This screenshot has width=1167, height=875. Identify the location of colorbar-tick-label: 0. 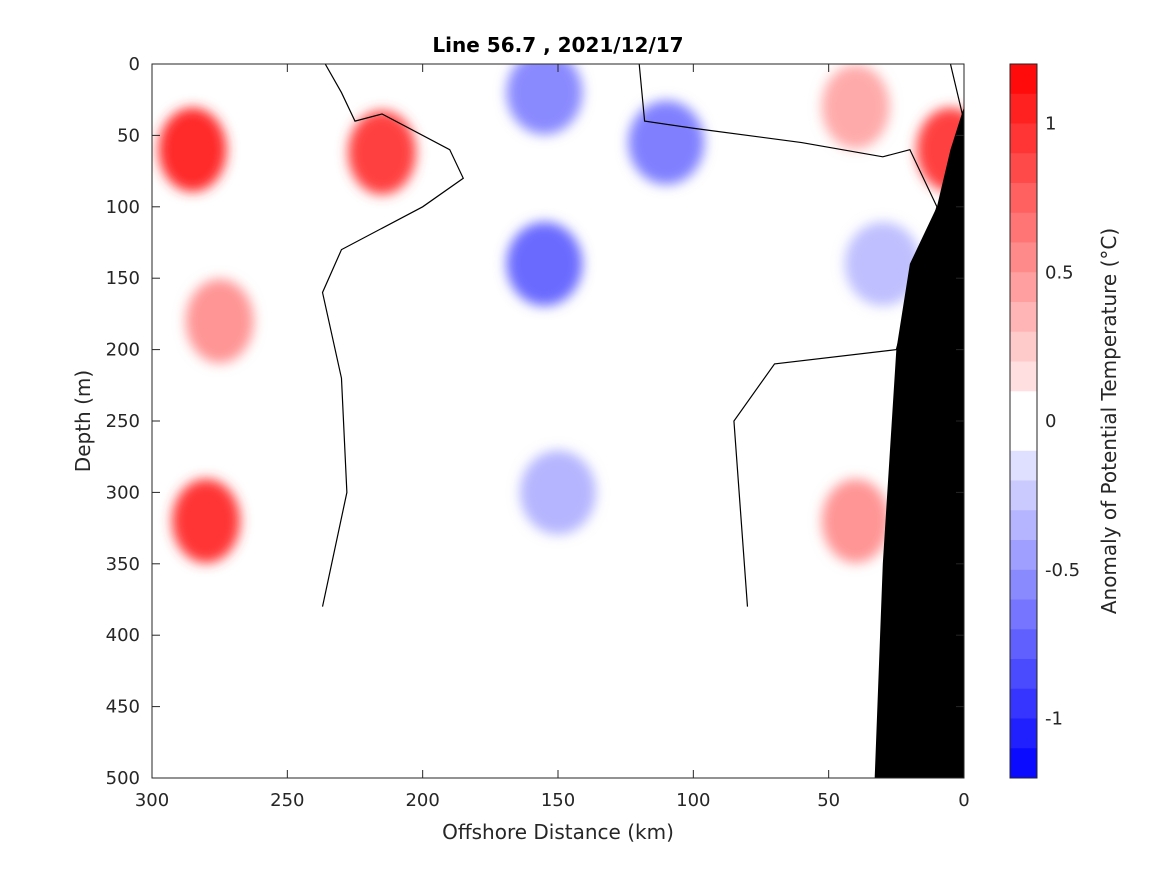
(1050, 421).